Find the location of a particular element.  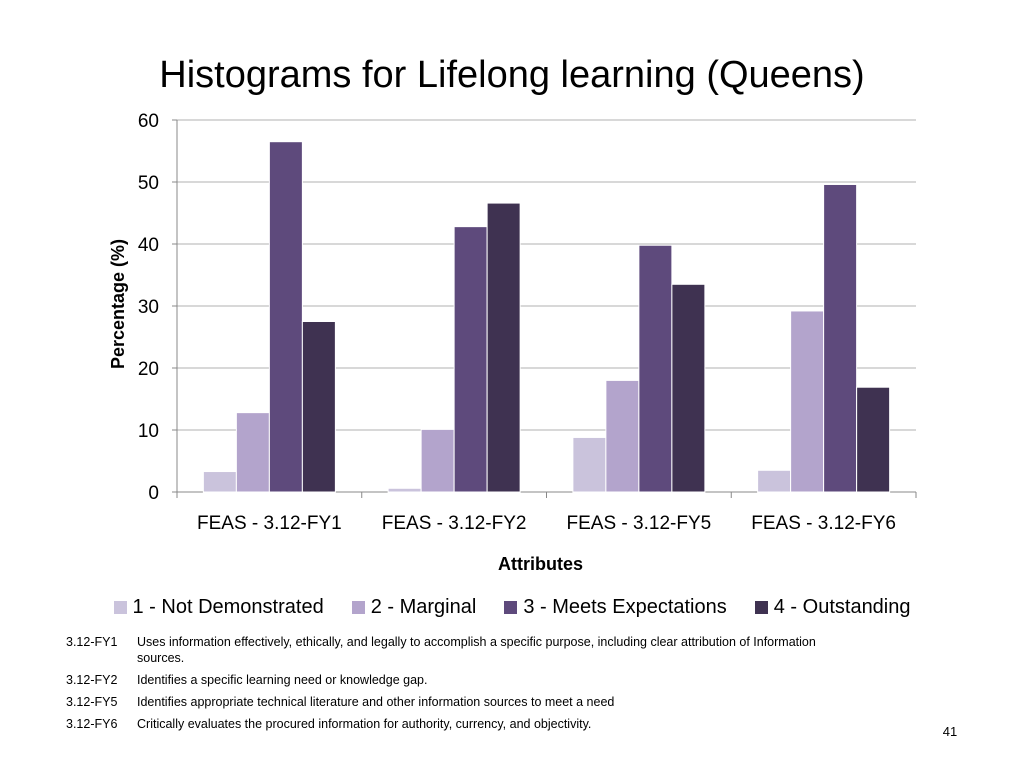

page-number: 41 is located at coordinates (950, 731).